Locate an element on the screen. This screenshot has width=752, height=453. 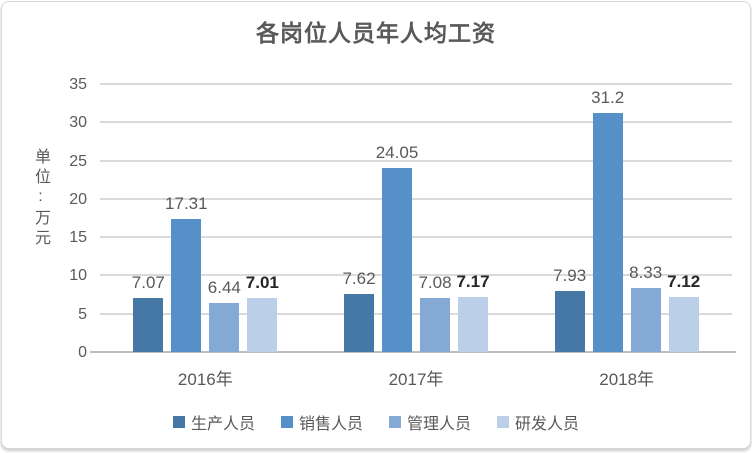
bar-管理人员-2016年 is located at coordinates (224, 327).